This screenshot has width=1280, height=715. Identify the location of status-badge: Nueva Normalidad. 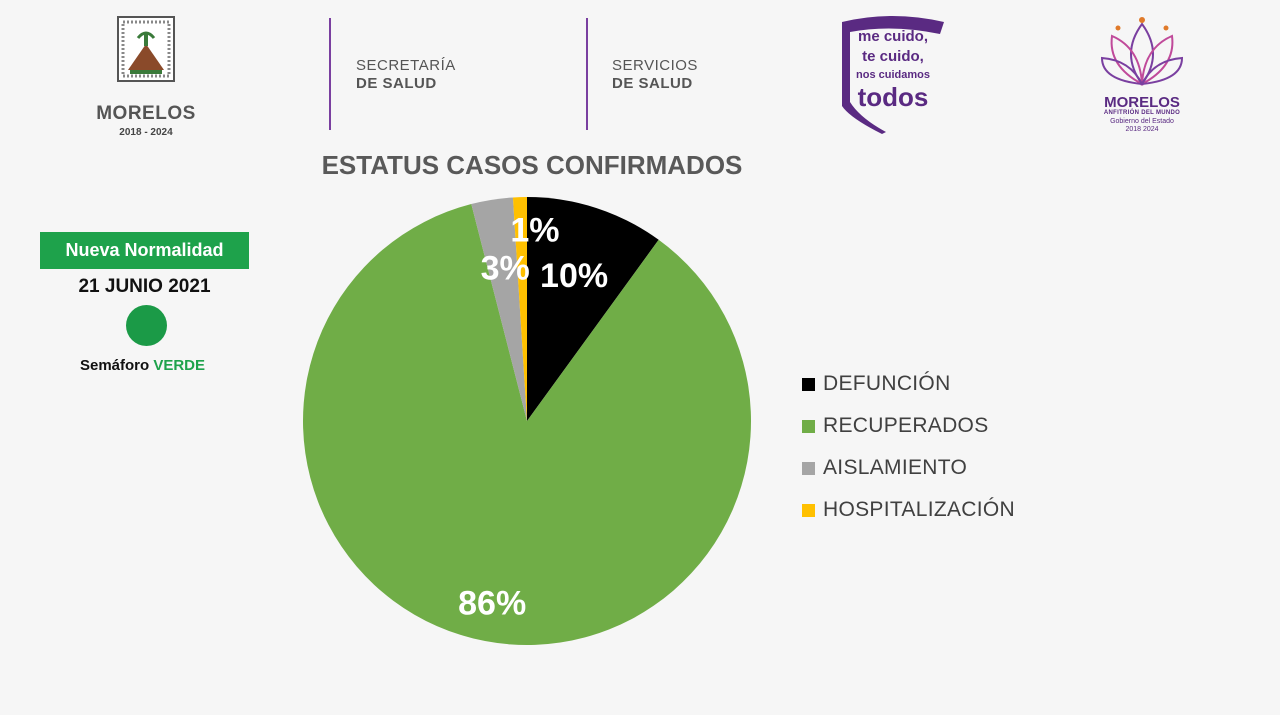
(144, 250).